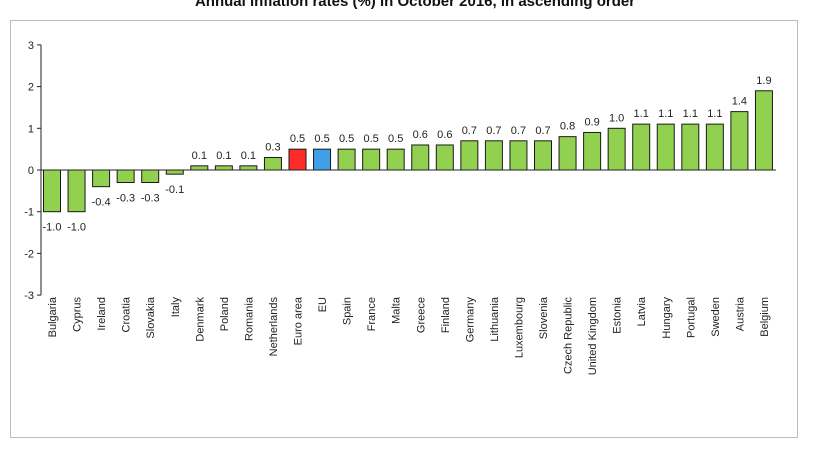 The image size is (830, 468). I want to click on value-label-greece: 0.6, so click(420, 135).